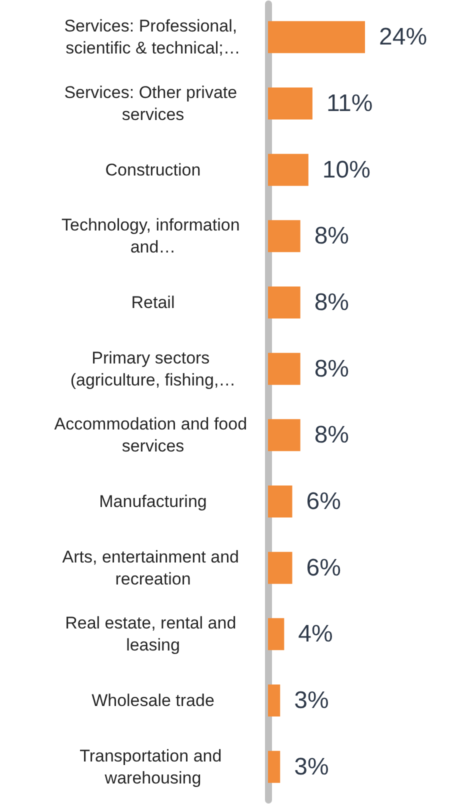 The width and height of the screenshot is (451, 804). What do you see at coordinates (153, 767) in the screenshot?
I see `y-tick-label: Transportation and warehousing` at bounding box center [153, 767].